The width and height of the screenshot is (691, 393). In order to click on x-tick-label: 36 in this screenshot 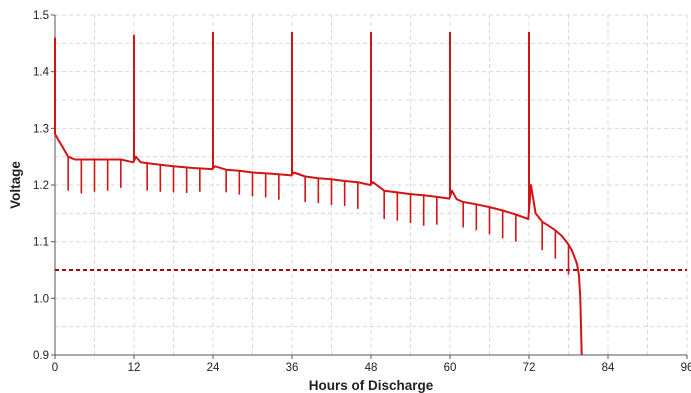, I will do `click(292, 368)`.